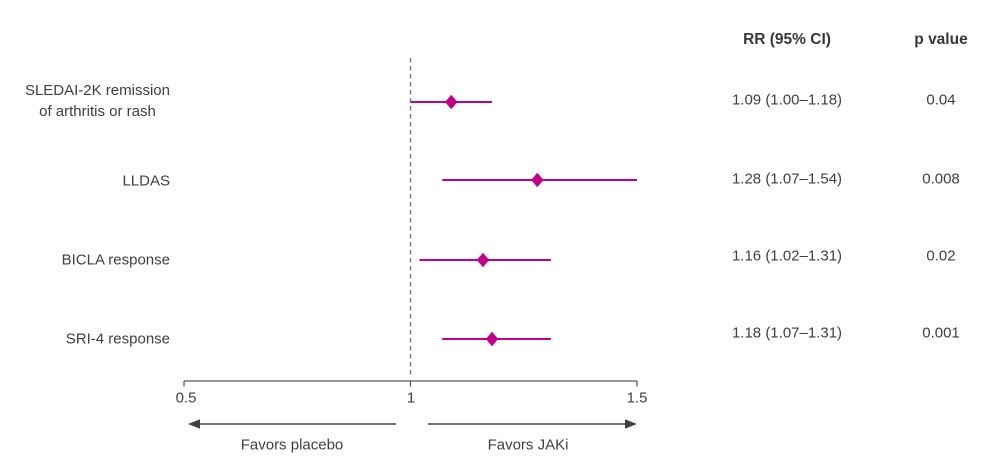 This screenshot has height=468, width=1000. I want to click on rr-value: 1.09 (1.00–1.18), so click(787, 100).